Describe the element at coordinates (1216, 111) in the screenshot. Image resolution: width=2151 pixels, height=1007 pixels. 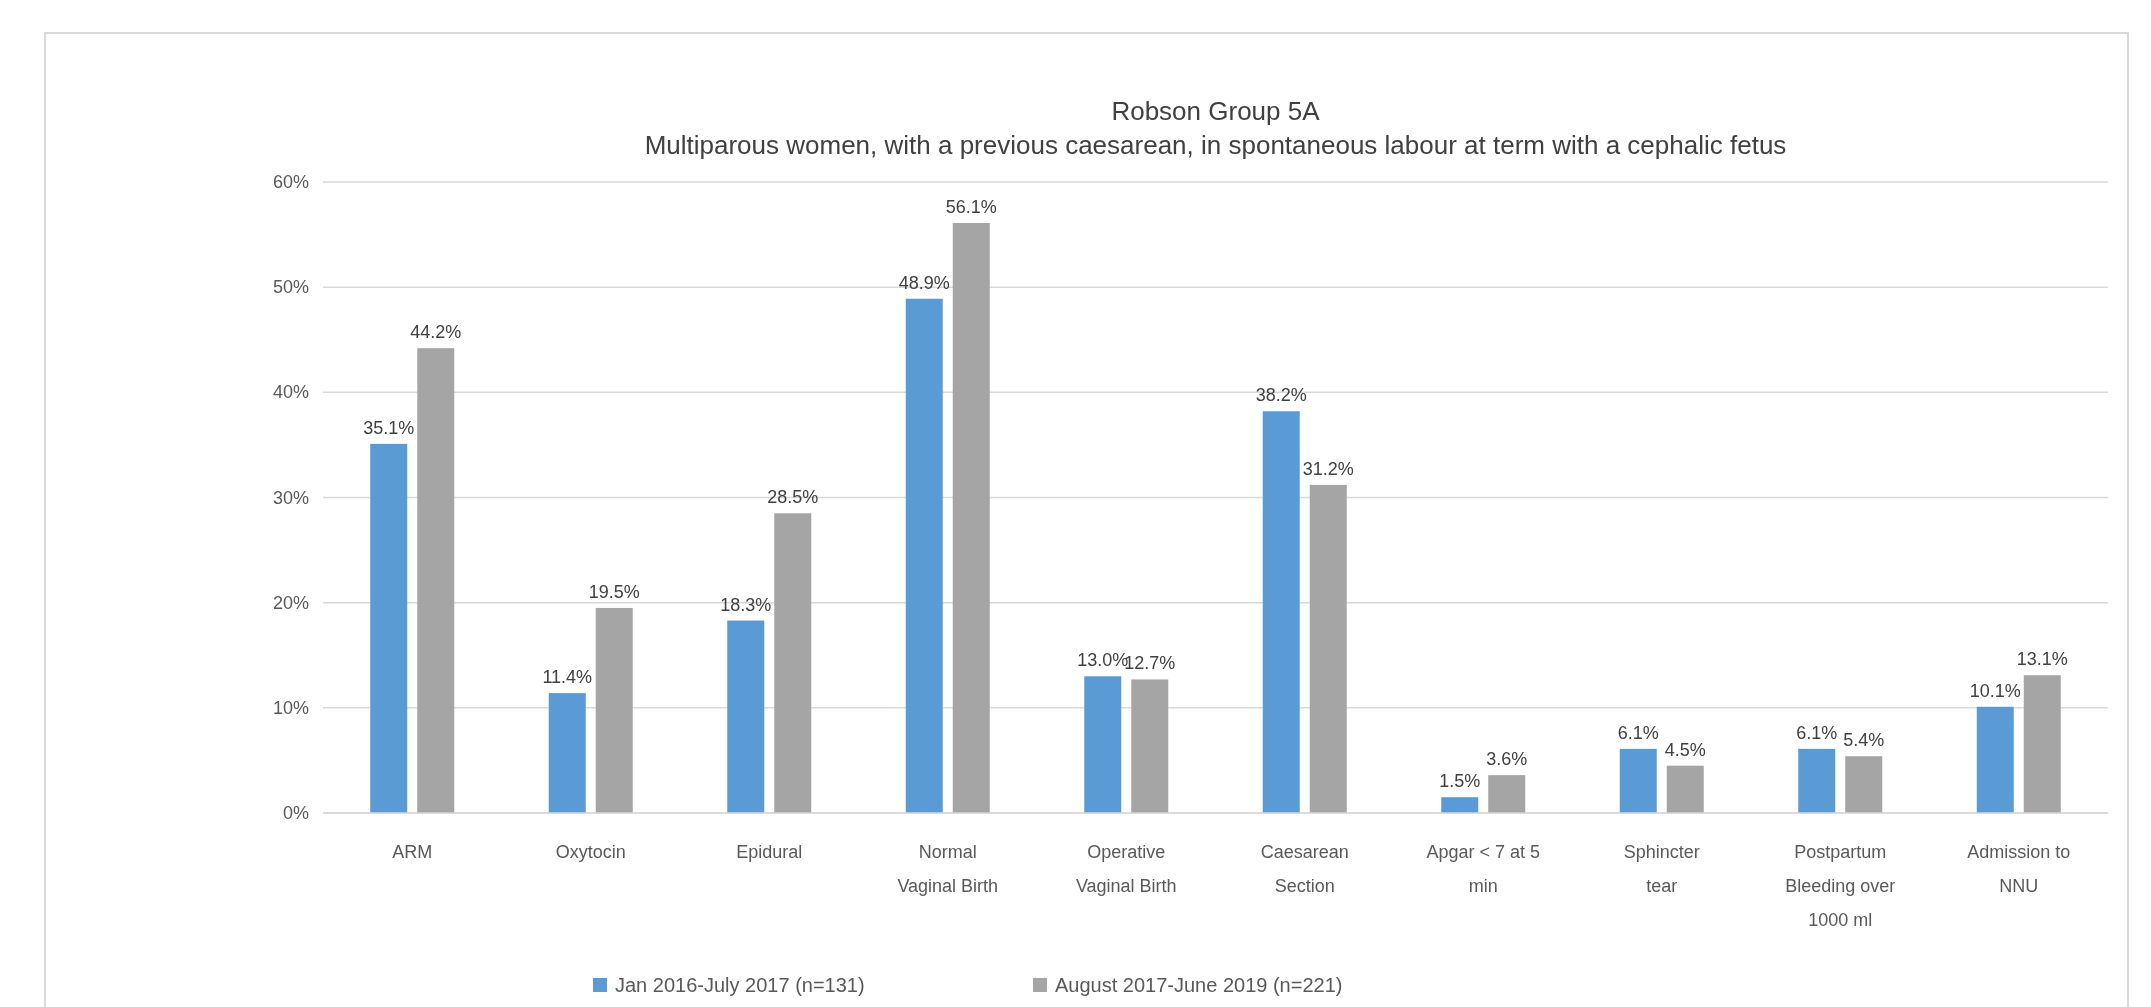
I see `chart-title: Robson Group 5A` at that location.